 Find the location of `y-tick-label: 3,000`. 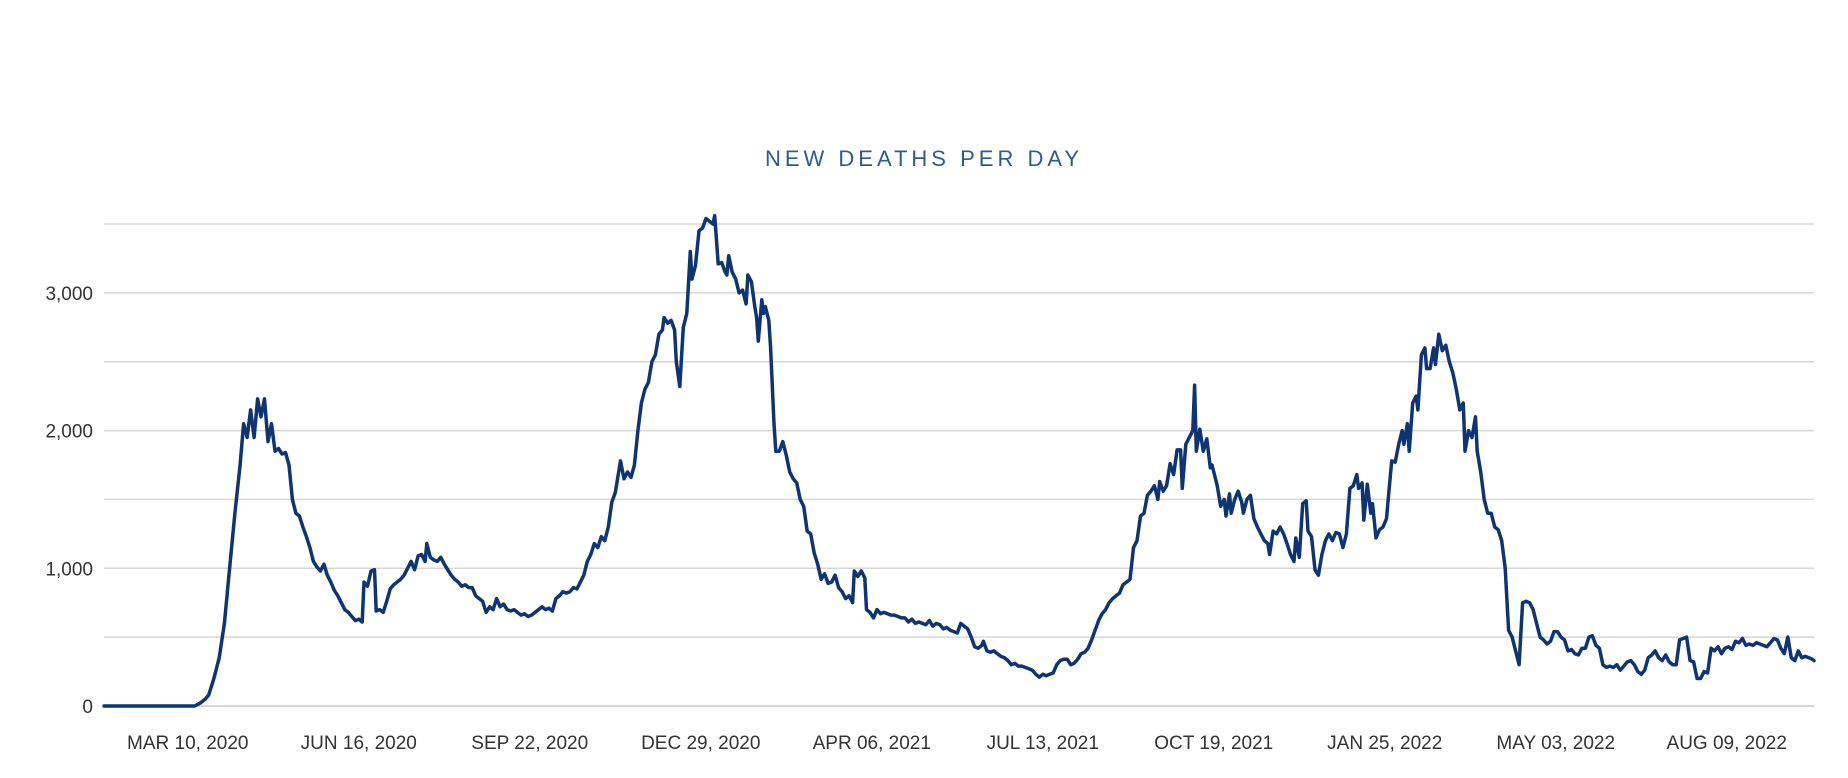

y-tick-label: 3,000 is located at coordinates (69, 294).